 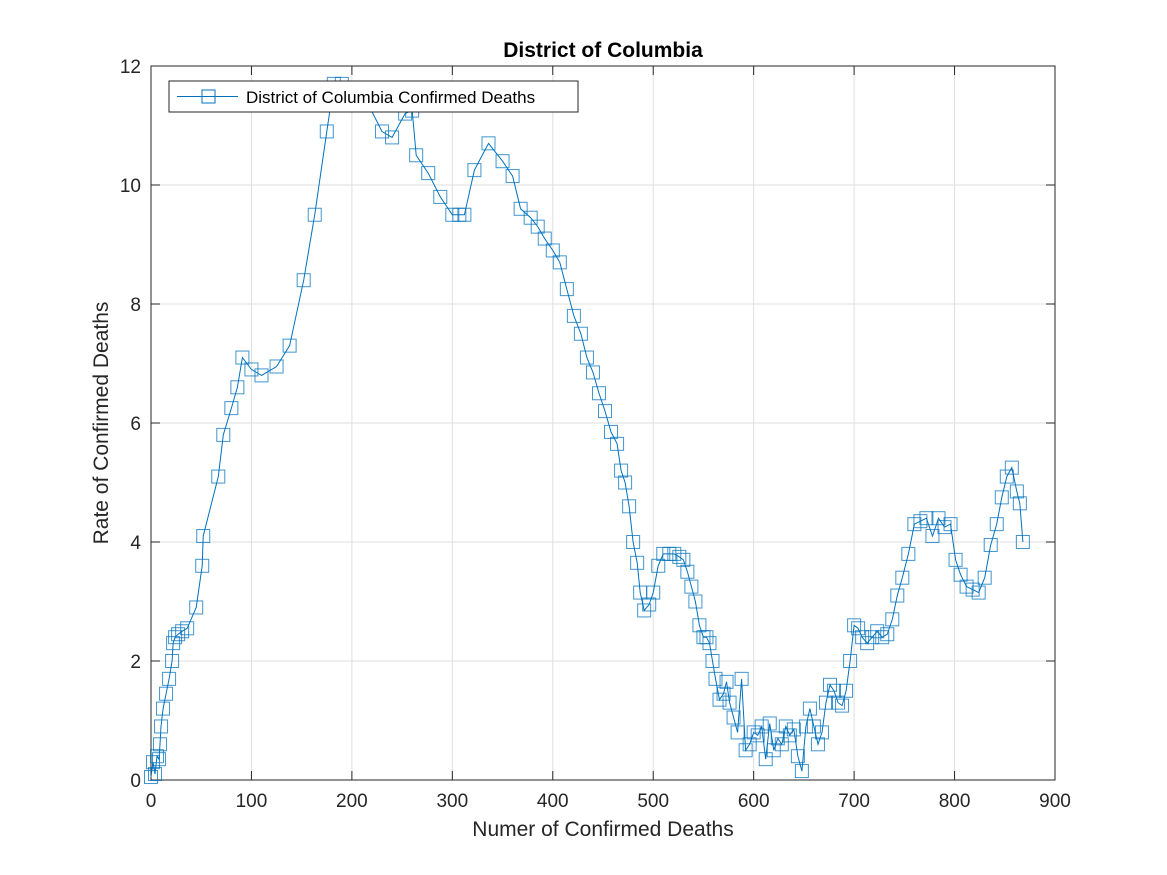 I want to click on x-tick-label: 700, so click(x=854, y=801).